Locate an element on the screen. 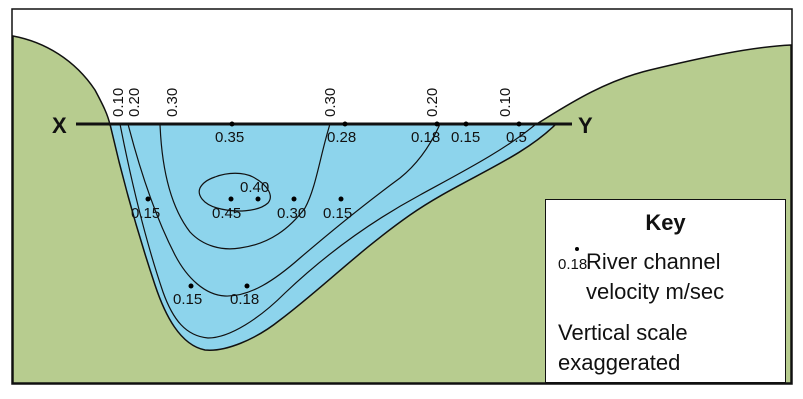 Image resolution: width=803 pixels, height=399 pixels. velocity-point: 0.35 is located at coordinates (229, 133).